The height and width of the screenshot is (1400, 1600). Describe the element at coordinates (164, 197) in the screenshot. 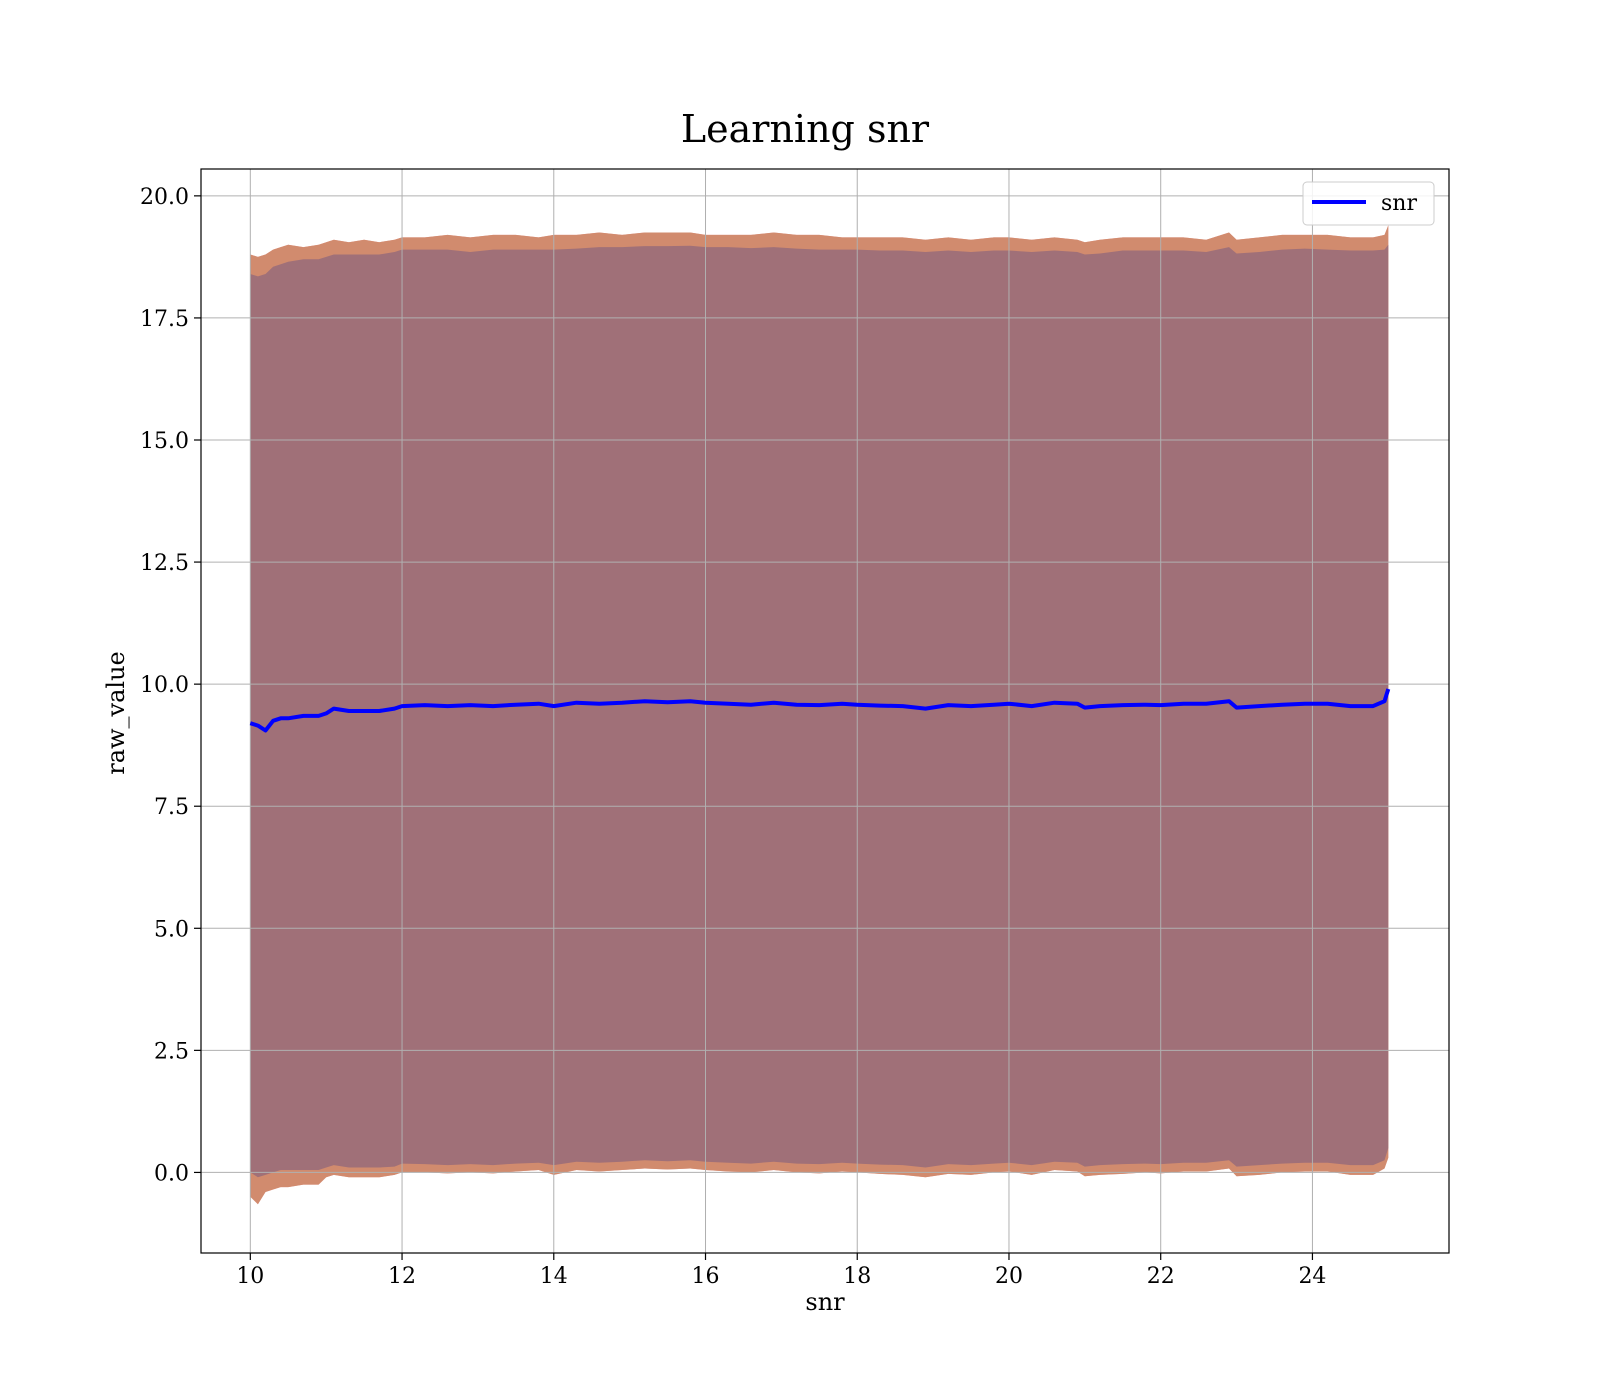

I see `y-tick-label: 20.0` at that location.